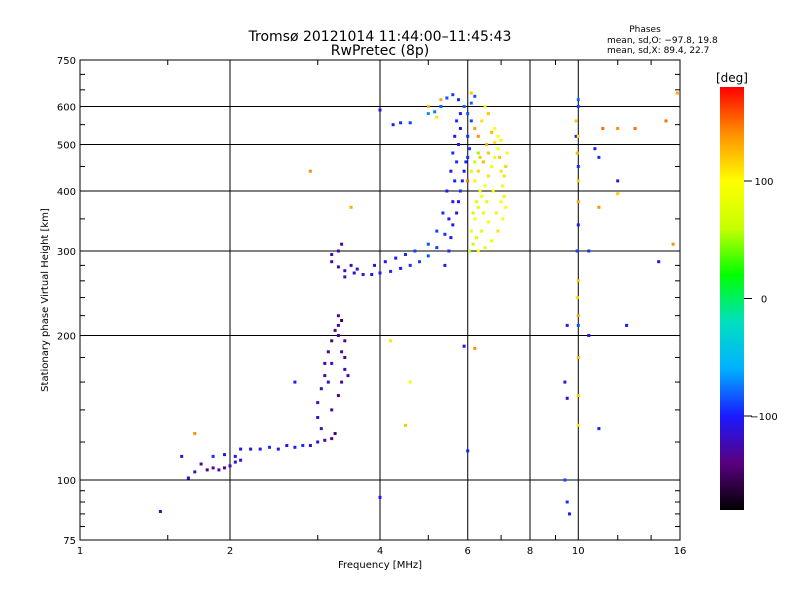  What do you see at coordinates (66, 192) in the screenshot?
I see `y-tick-label: 400` at bounding box center [66, 192].